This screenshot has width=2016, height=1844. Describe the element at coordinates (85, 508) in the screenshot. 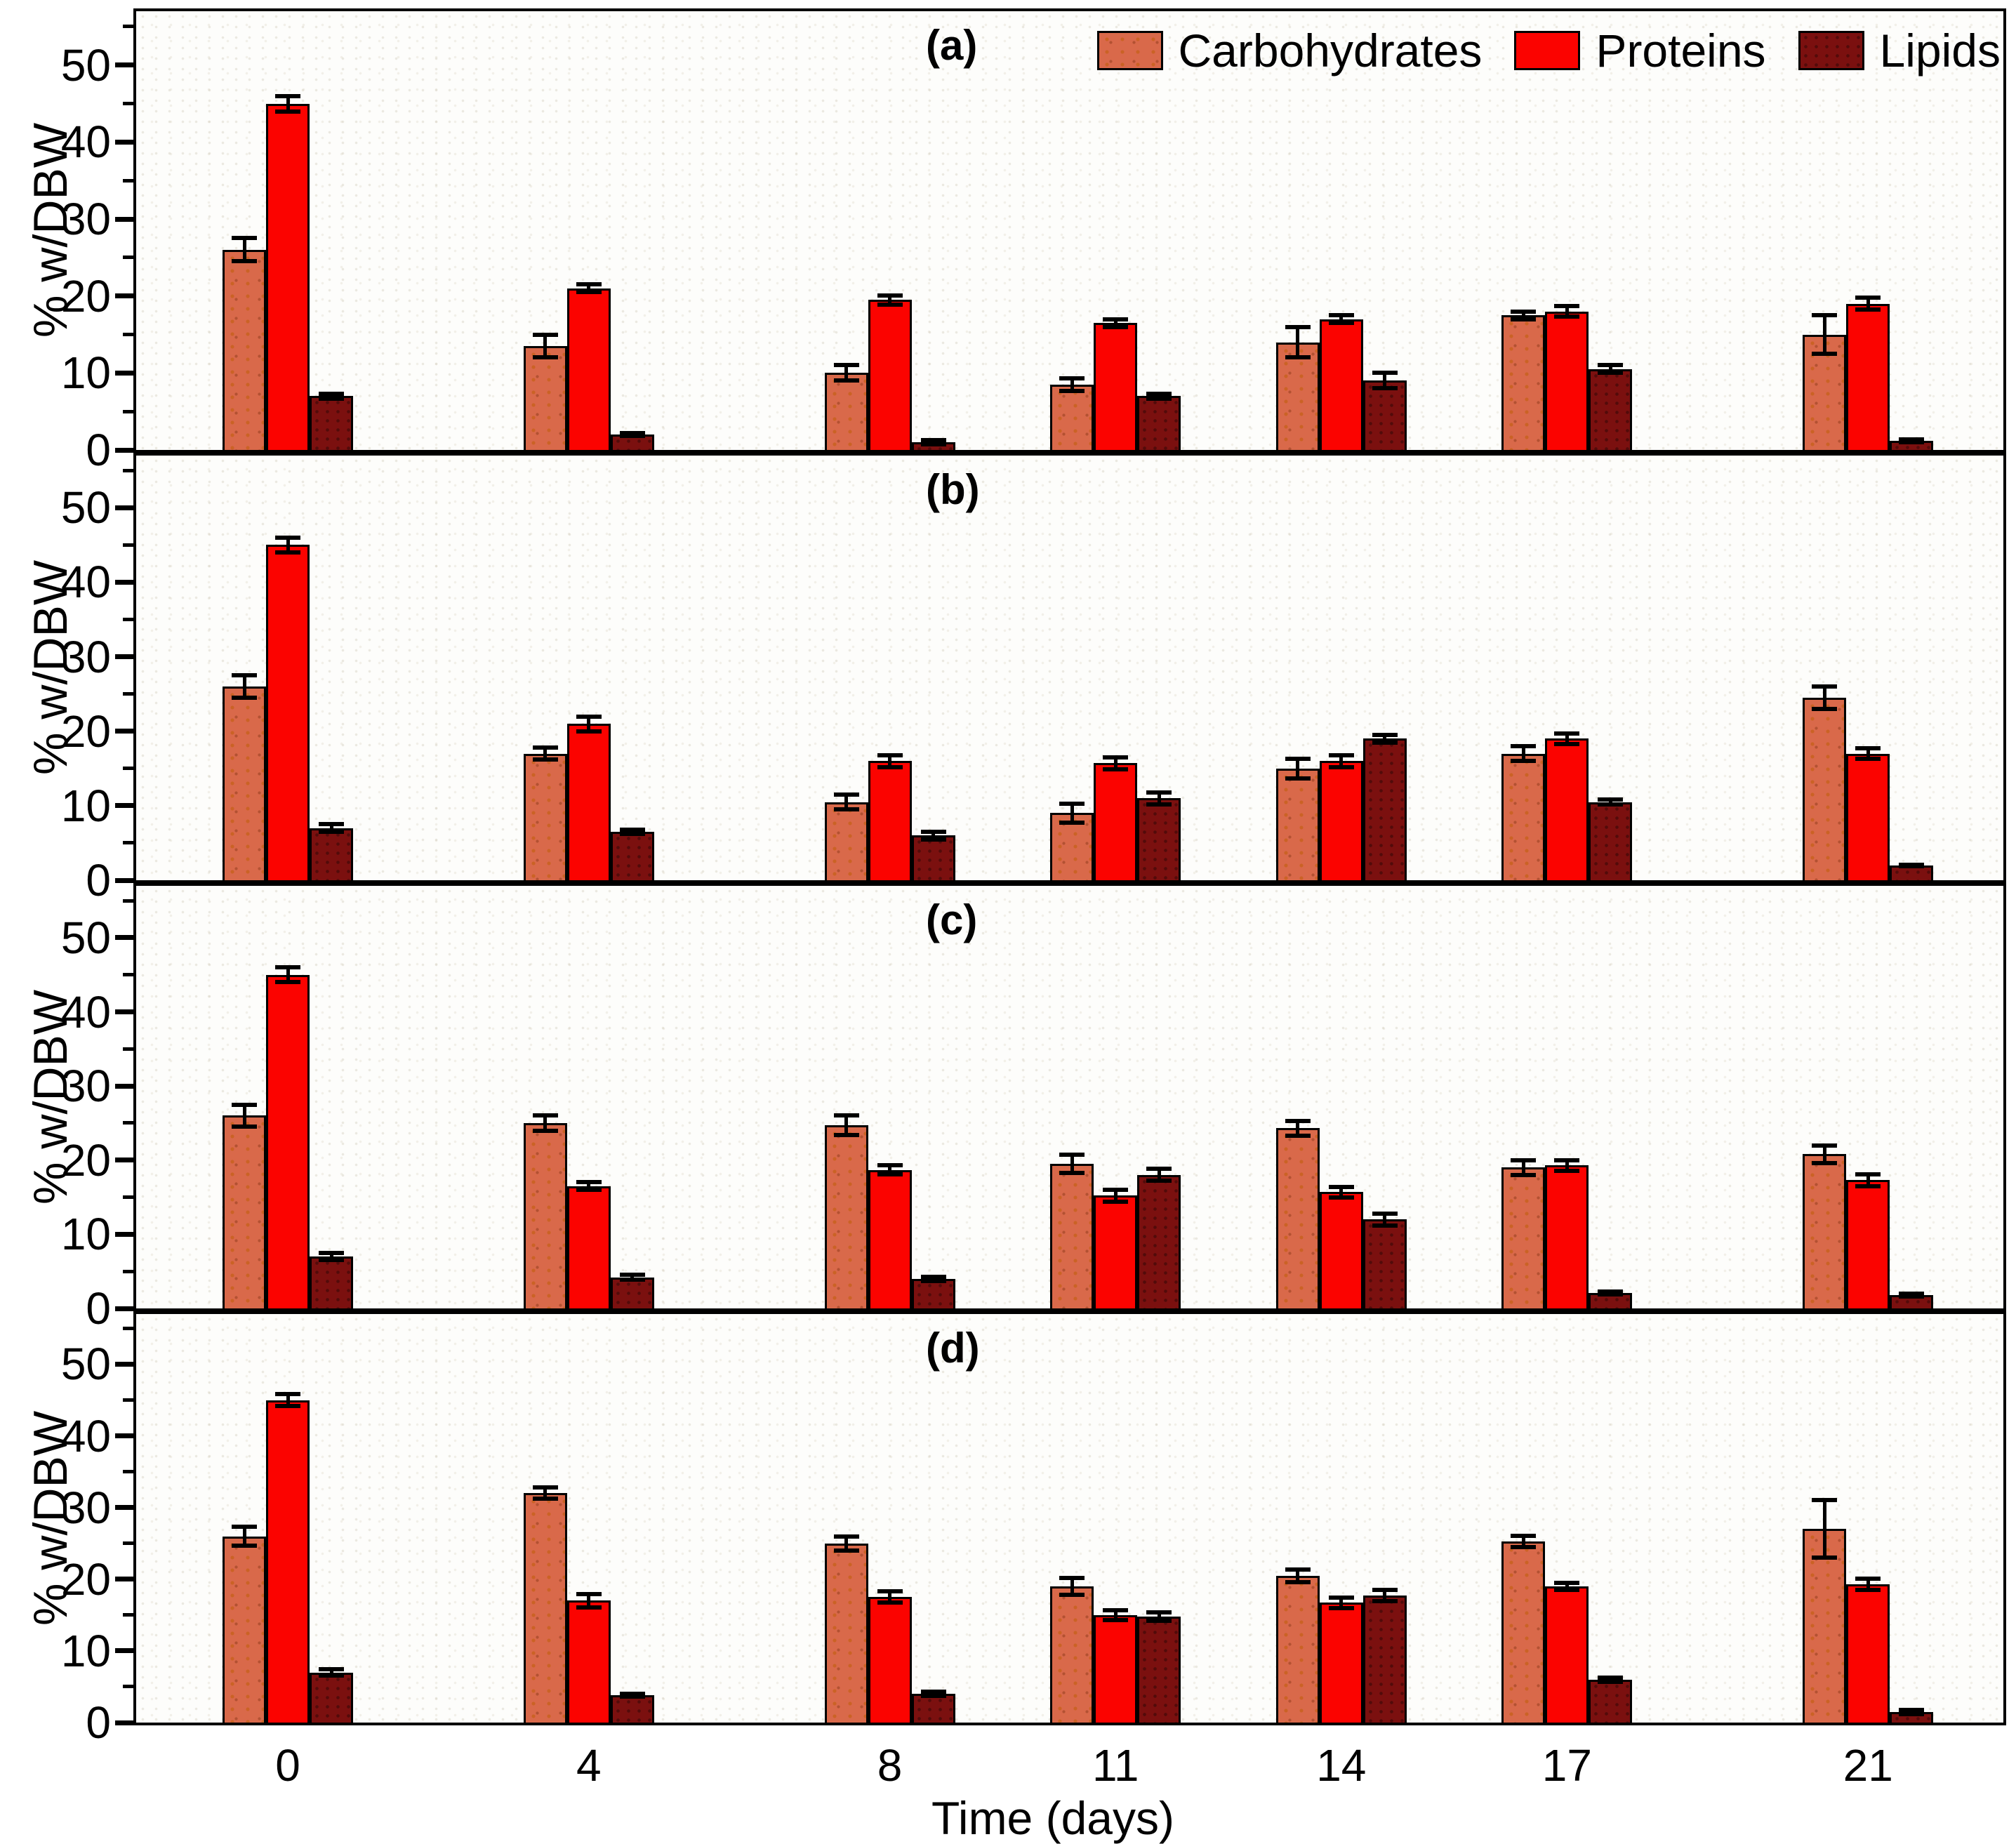

I see `y-tick-label: 50` at that location.